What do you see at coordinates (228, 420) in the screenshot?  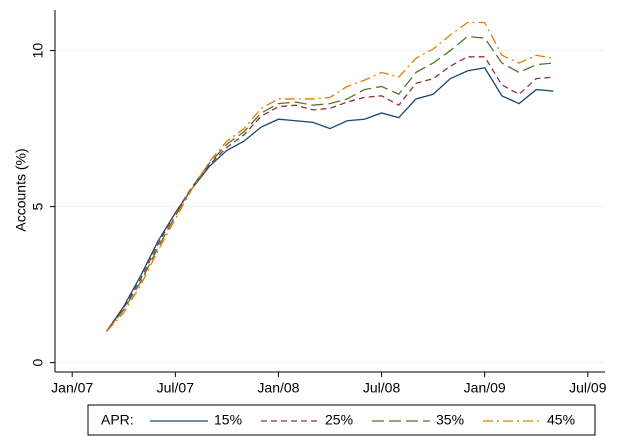 I see `legend-label: 15%` at bounding box center [228, 420].